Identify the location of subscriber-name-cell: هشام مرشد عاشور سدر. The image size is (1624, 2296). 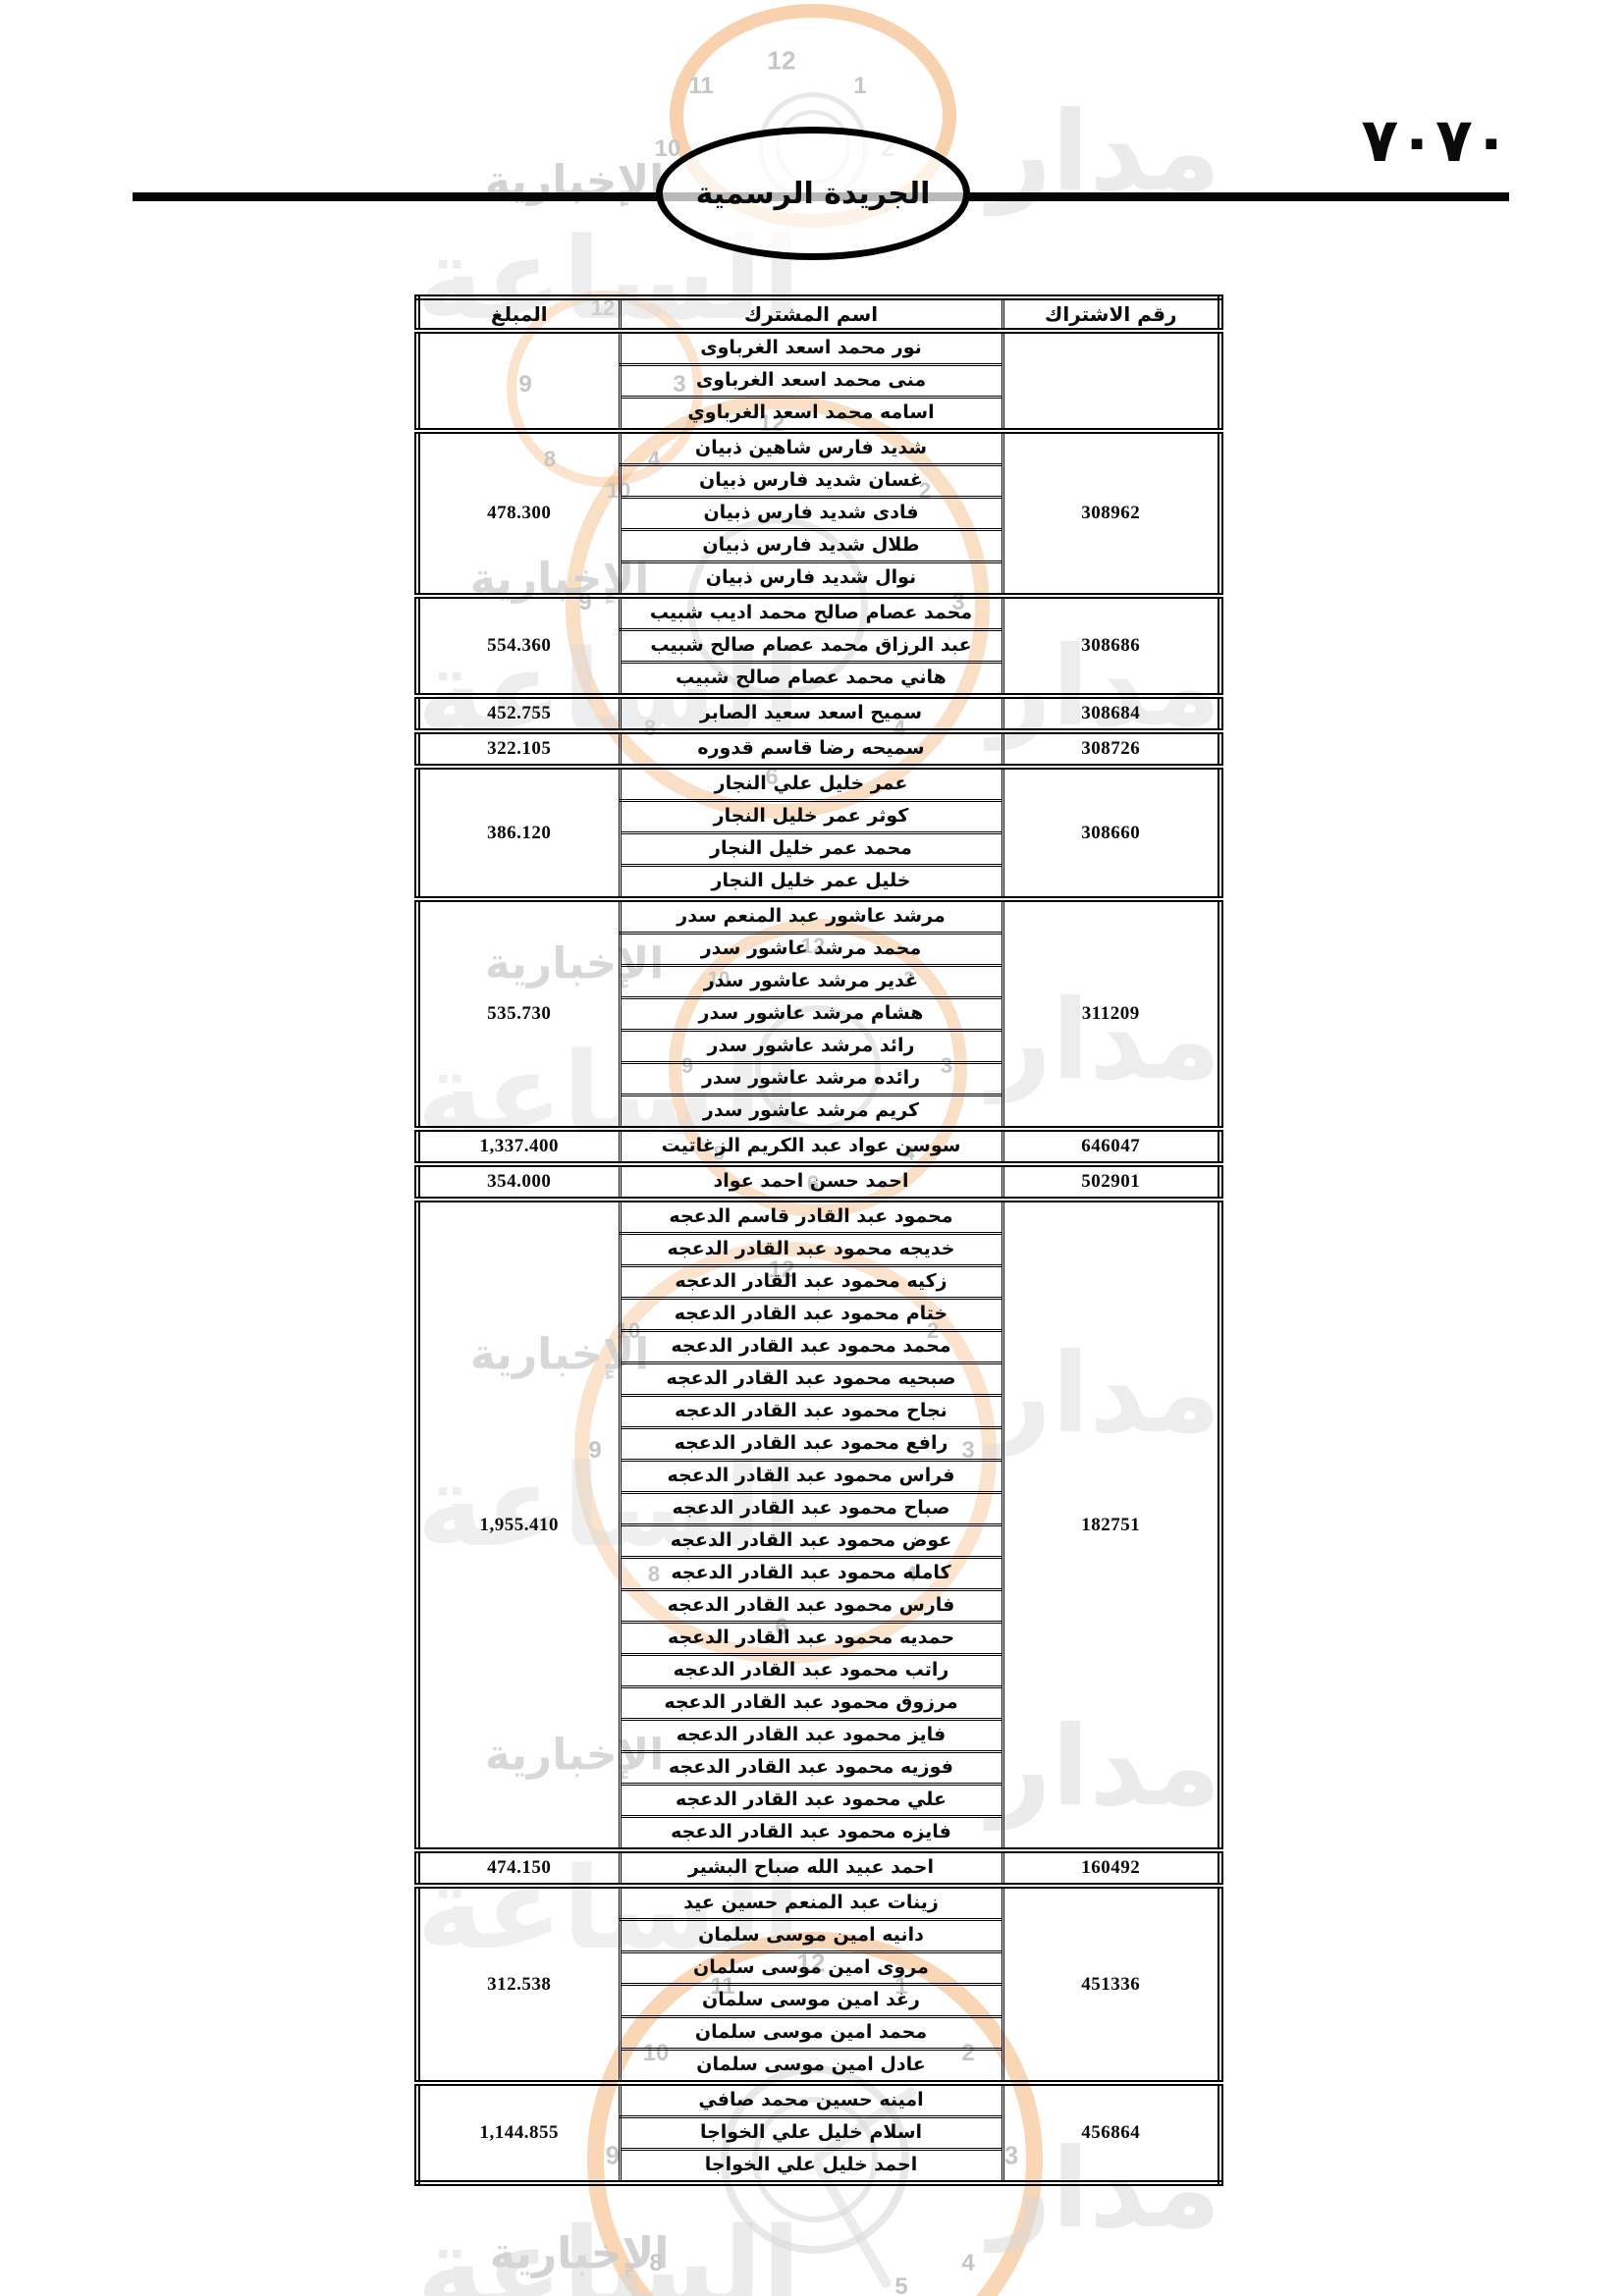
(811, 1014).